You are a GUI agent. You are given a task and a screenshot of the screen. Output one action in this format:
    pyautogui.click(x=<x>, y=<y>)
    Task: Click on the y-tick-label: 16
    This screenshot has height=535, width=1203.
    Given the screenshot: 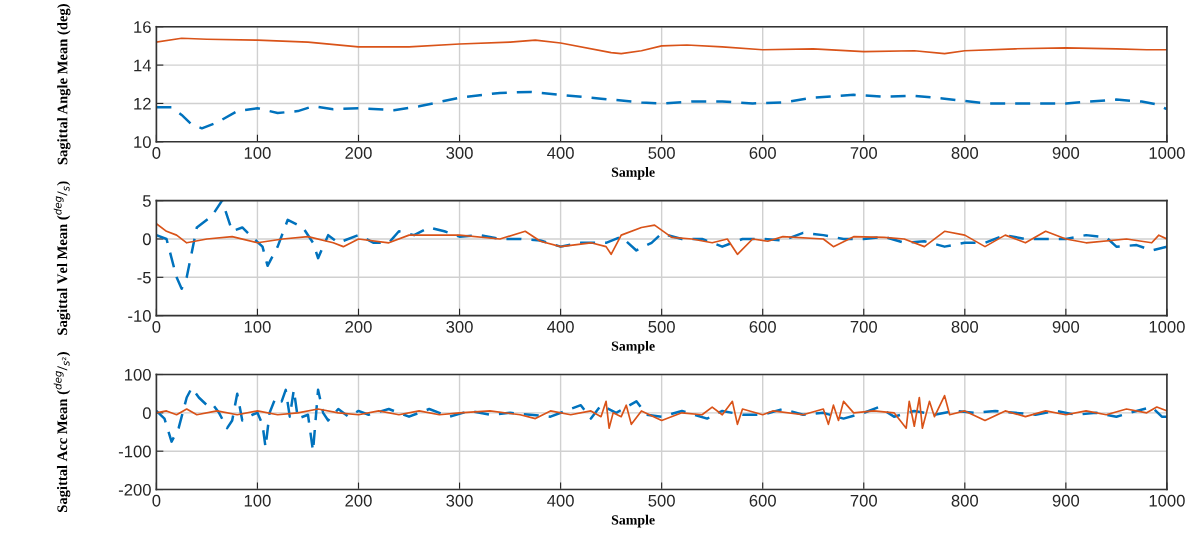 What is the action you would take?
    pyautogui.click(x=142, y=27)
    